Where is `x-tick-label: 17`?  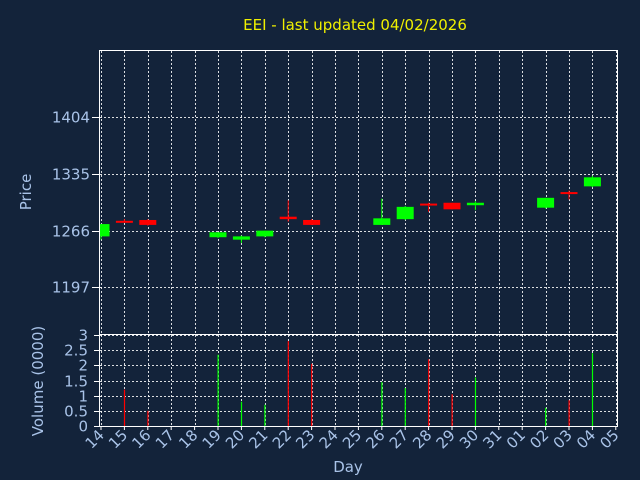
x-tick-label: 17 is located at coordinates (165, 439).